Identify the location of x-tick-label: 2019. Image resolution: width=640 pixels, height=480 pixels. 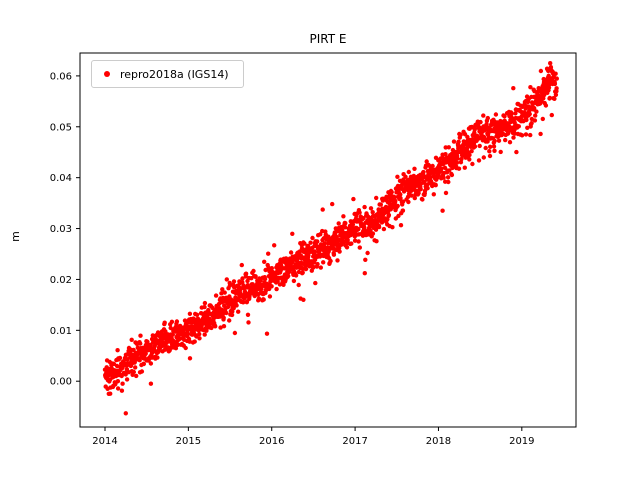
(521, 441).